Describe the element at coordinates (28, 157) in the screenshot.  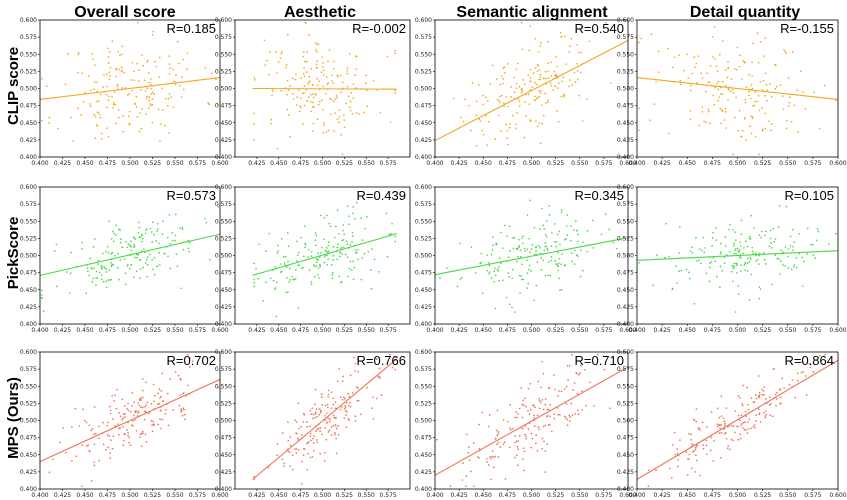
I see `y-tick-label: 0.400` at that location.